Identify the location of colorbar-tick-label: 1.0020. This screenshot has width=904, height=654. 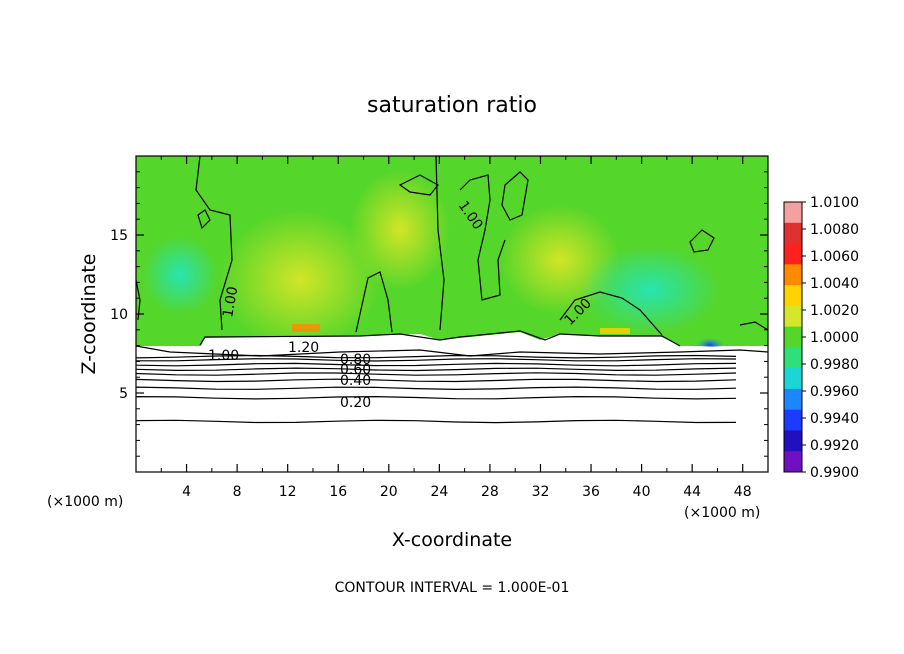
(834, 311).